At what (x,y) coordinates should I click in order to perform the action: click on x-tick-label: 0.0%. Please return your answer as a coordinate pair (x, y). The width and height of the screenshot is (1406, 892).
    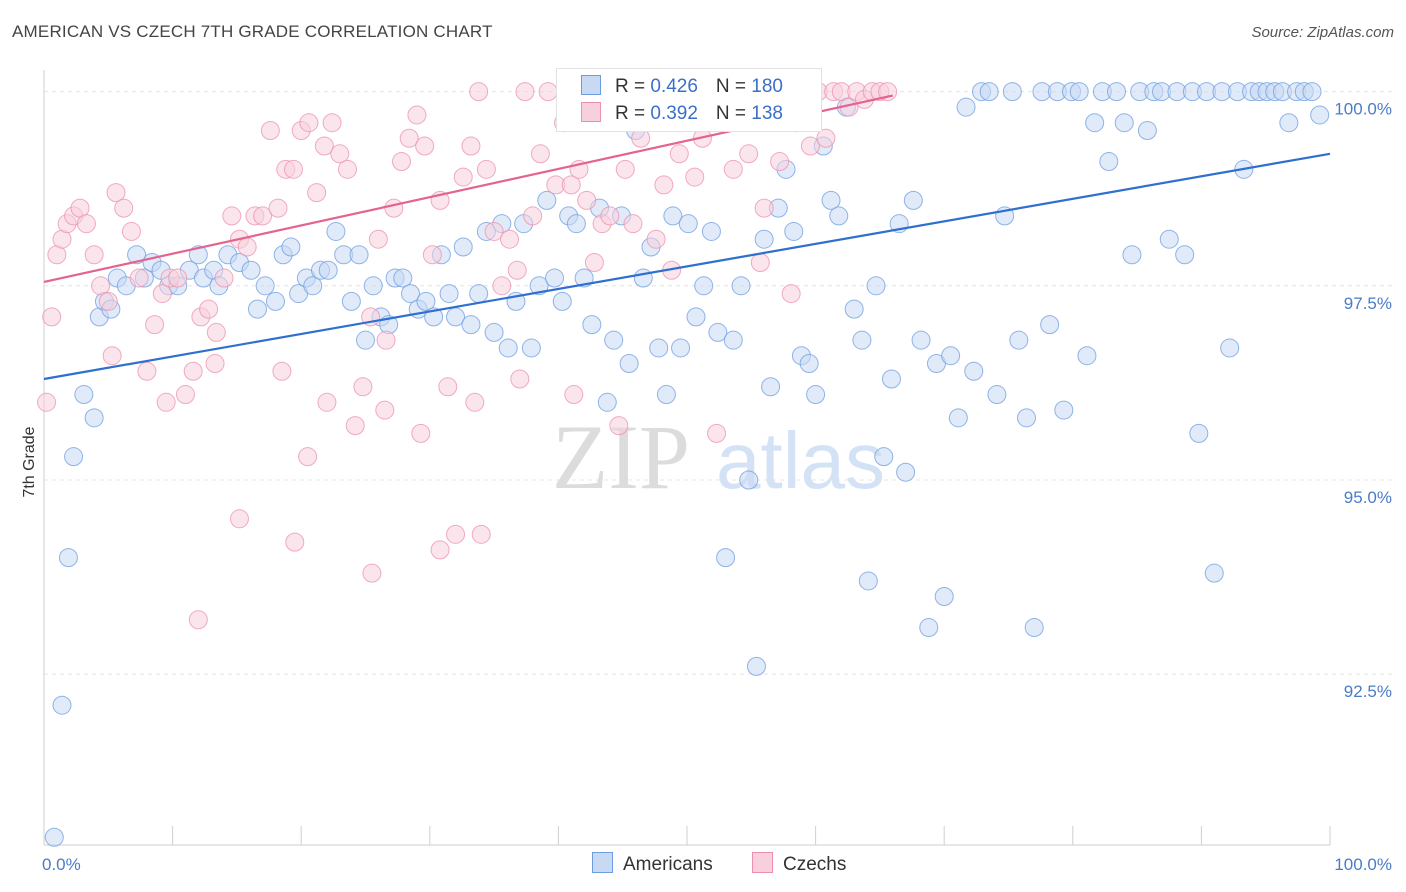
    Looking at the image, I should click on (61, 864).